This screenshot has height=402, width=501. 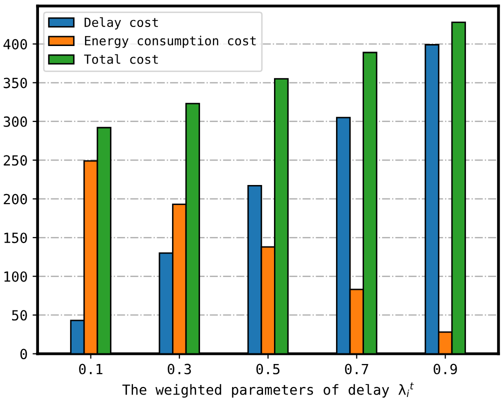 I want to click on x-tick-label: 0.1, so click(x=90, y=369).